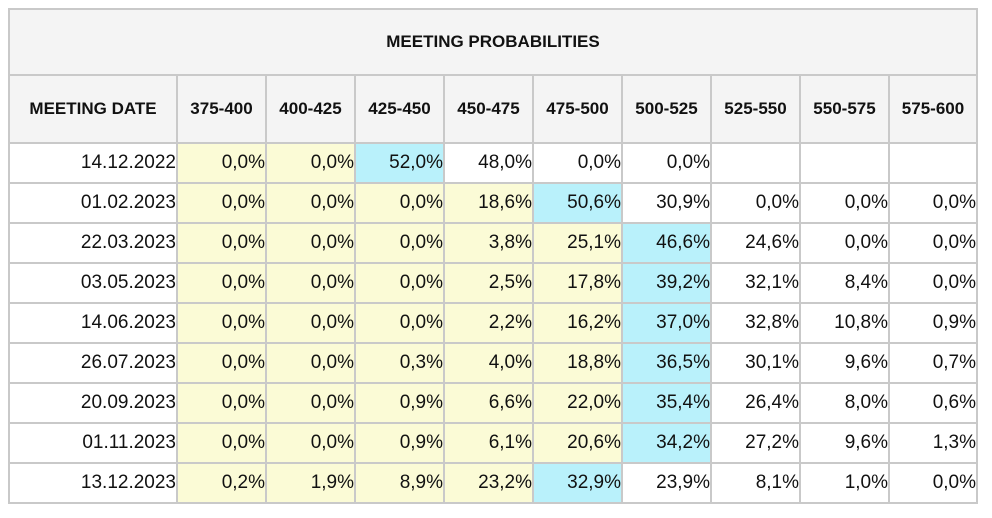 The height and width of the screenshot is (518, 992). I want to click on probability-cell: 25,1%, so click(577, 243).